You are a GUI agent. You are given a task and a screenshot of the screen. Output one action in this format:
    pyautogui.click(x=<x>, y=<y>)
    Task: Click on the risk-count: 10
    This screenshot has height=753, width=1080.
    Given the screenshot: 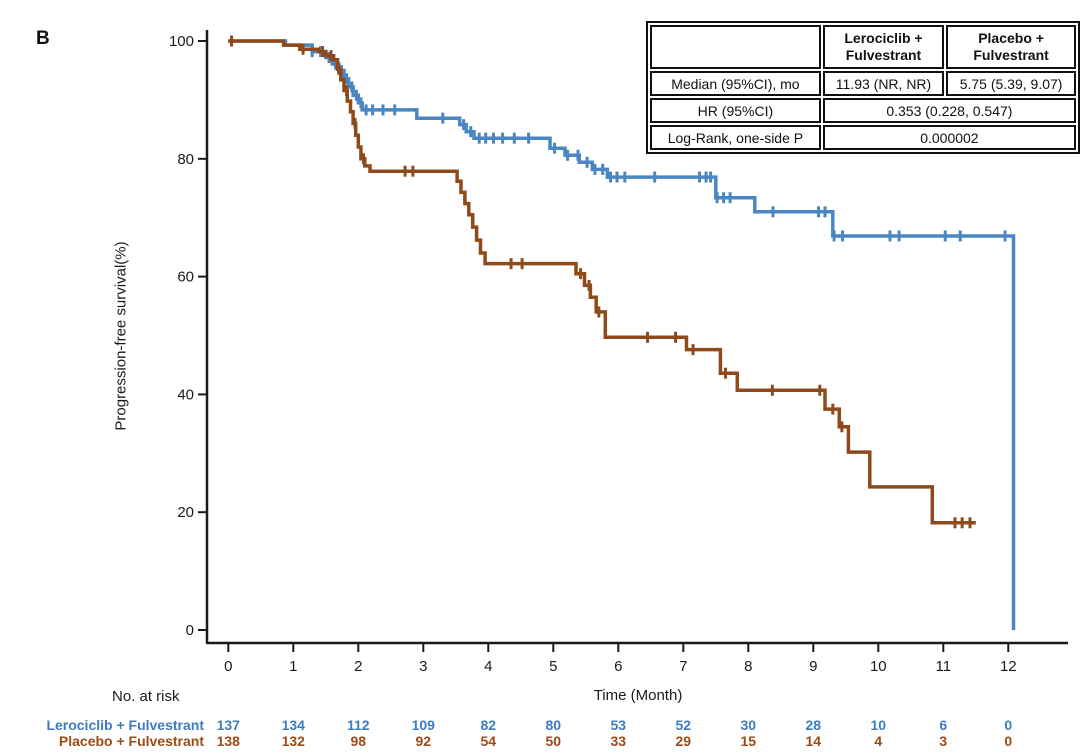 What is the action you would take?
    pyautogui.click(x=878, y=725)
    